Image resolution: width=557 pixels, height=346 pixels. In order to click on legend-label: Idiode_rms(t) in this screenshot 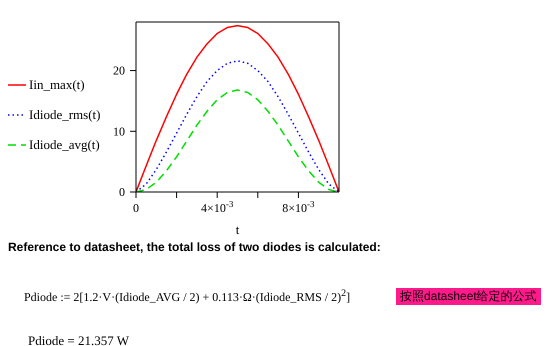, I will do `click(64, 115)`.